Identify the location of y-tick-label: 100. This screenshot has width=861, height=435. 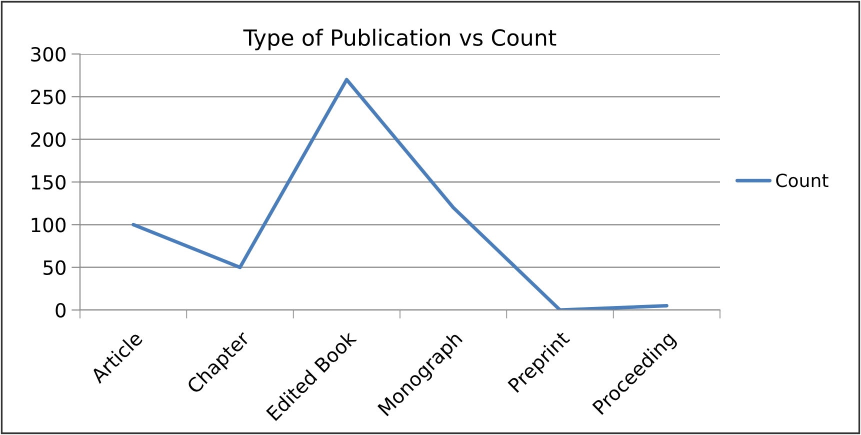
(49, 225).